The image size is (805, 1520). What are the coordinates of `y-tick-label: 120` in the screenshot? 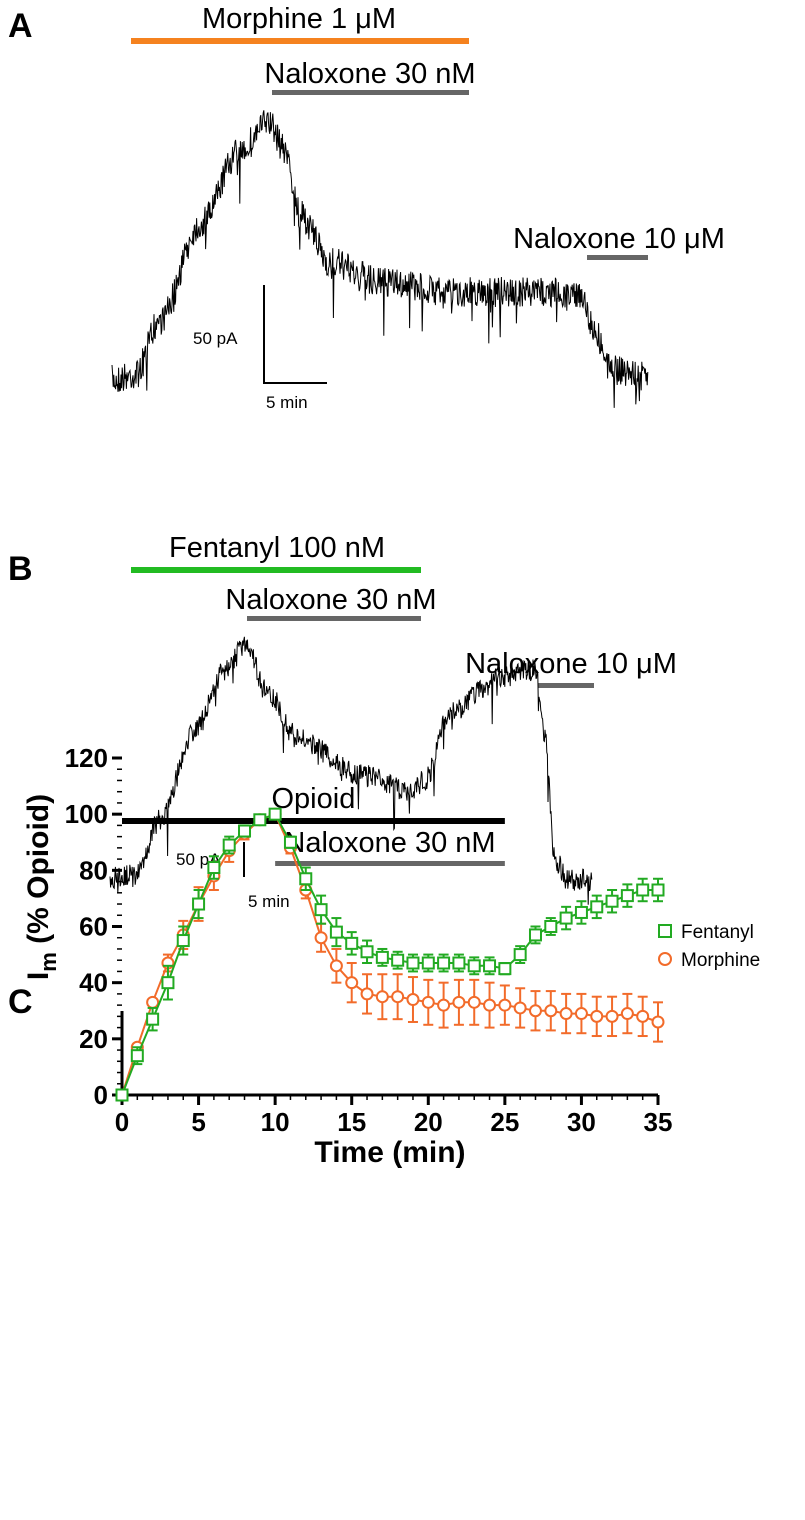 It's located at (86, 758).